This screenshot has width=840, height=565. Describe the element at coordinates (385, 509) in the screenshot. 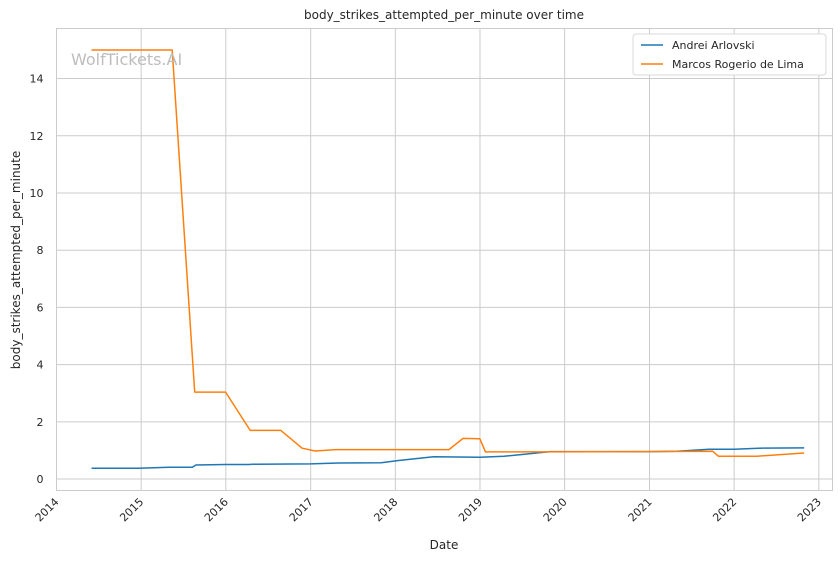

I see `x-tick-label: 2018` at that location.